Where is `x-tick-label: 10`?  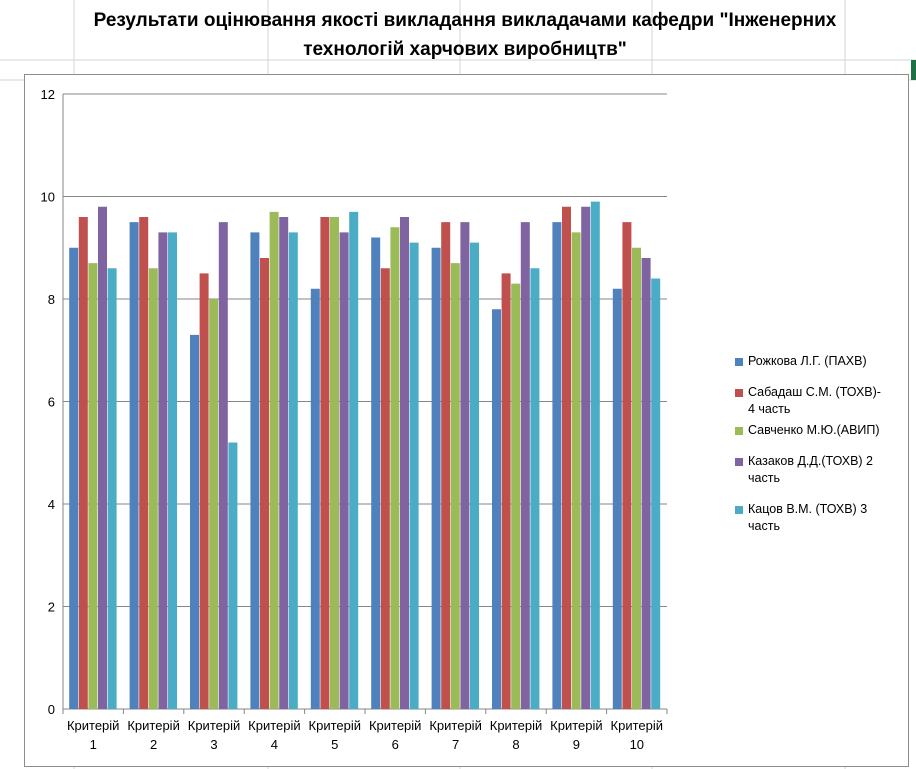
x-tick-label: 10 is located at coordinates (637, 744).